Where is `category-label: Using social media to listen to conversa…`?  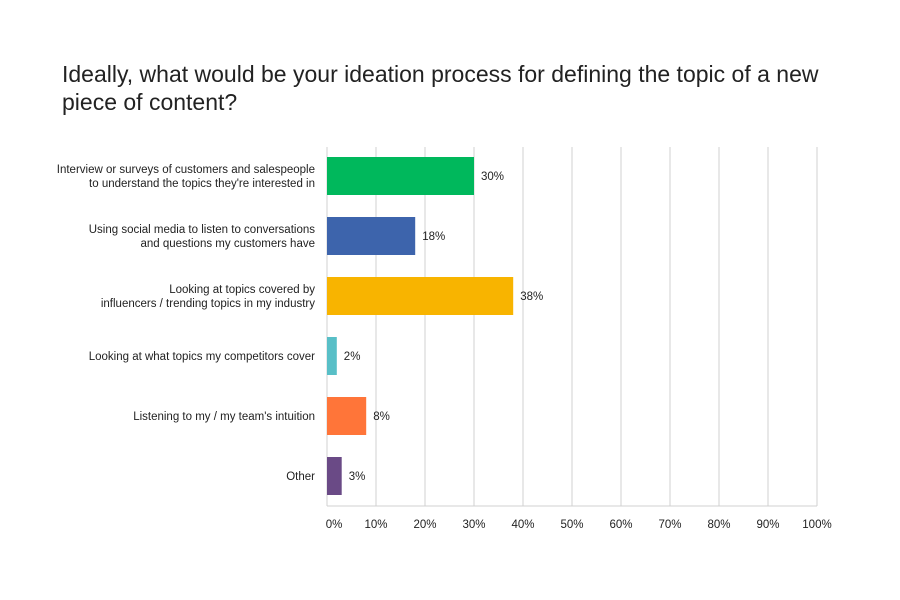 category-label: Using social media to listen to conversa… is located at coordinates (202, 230).